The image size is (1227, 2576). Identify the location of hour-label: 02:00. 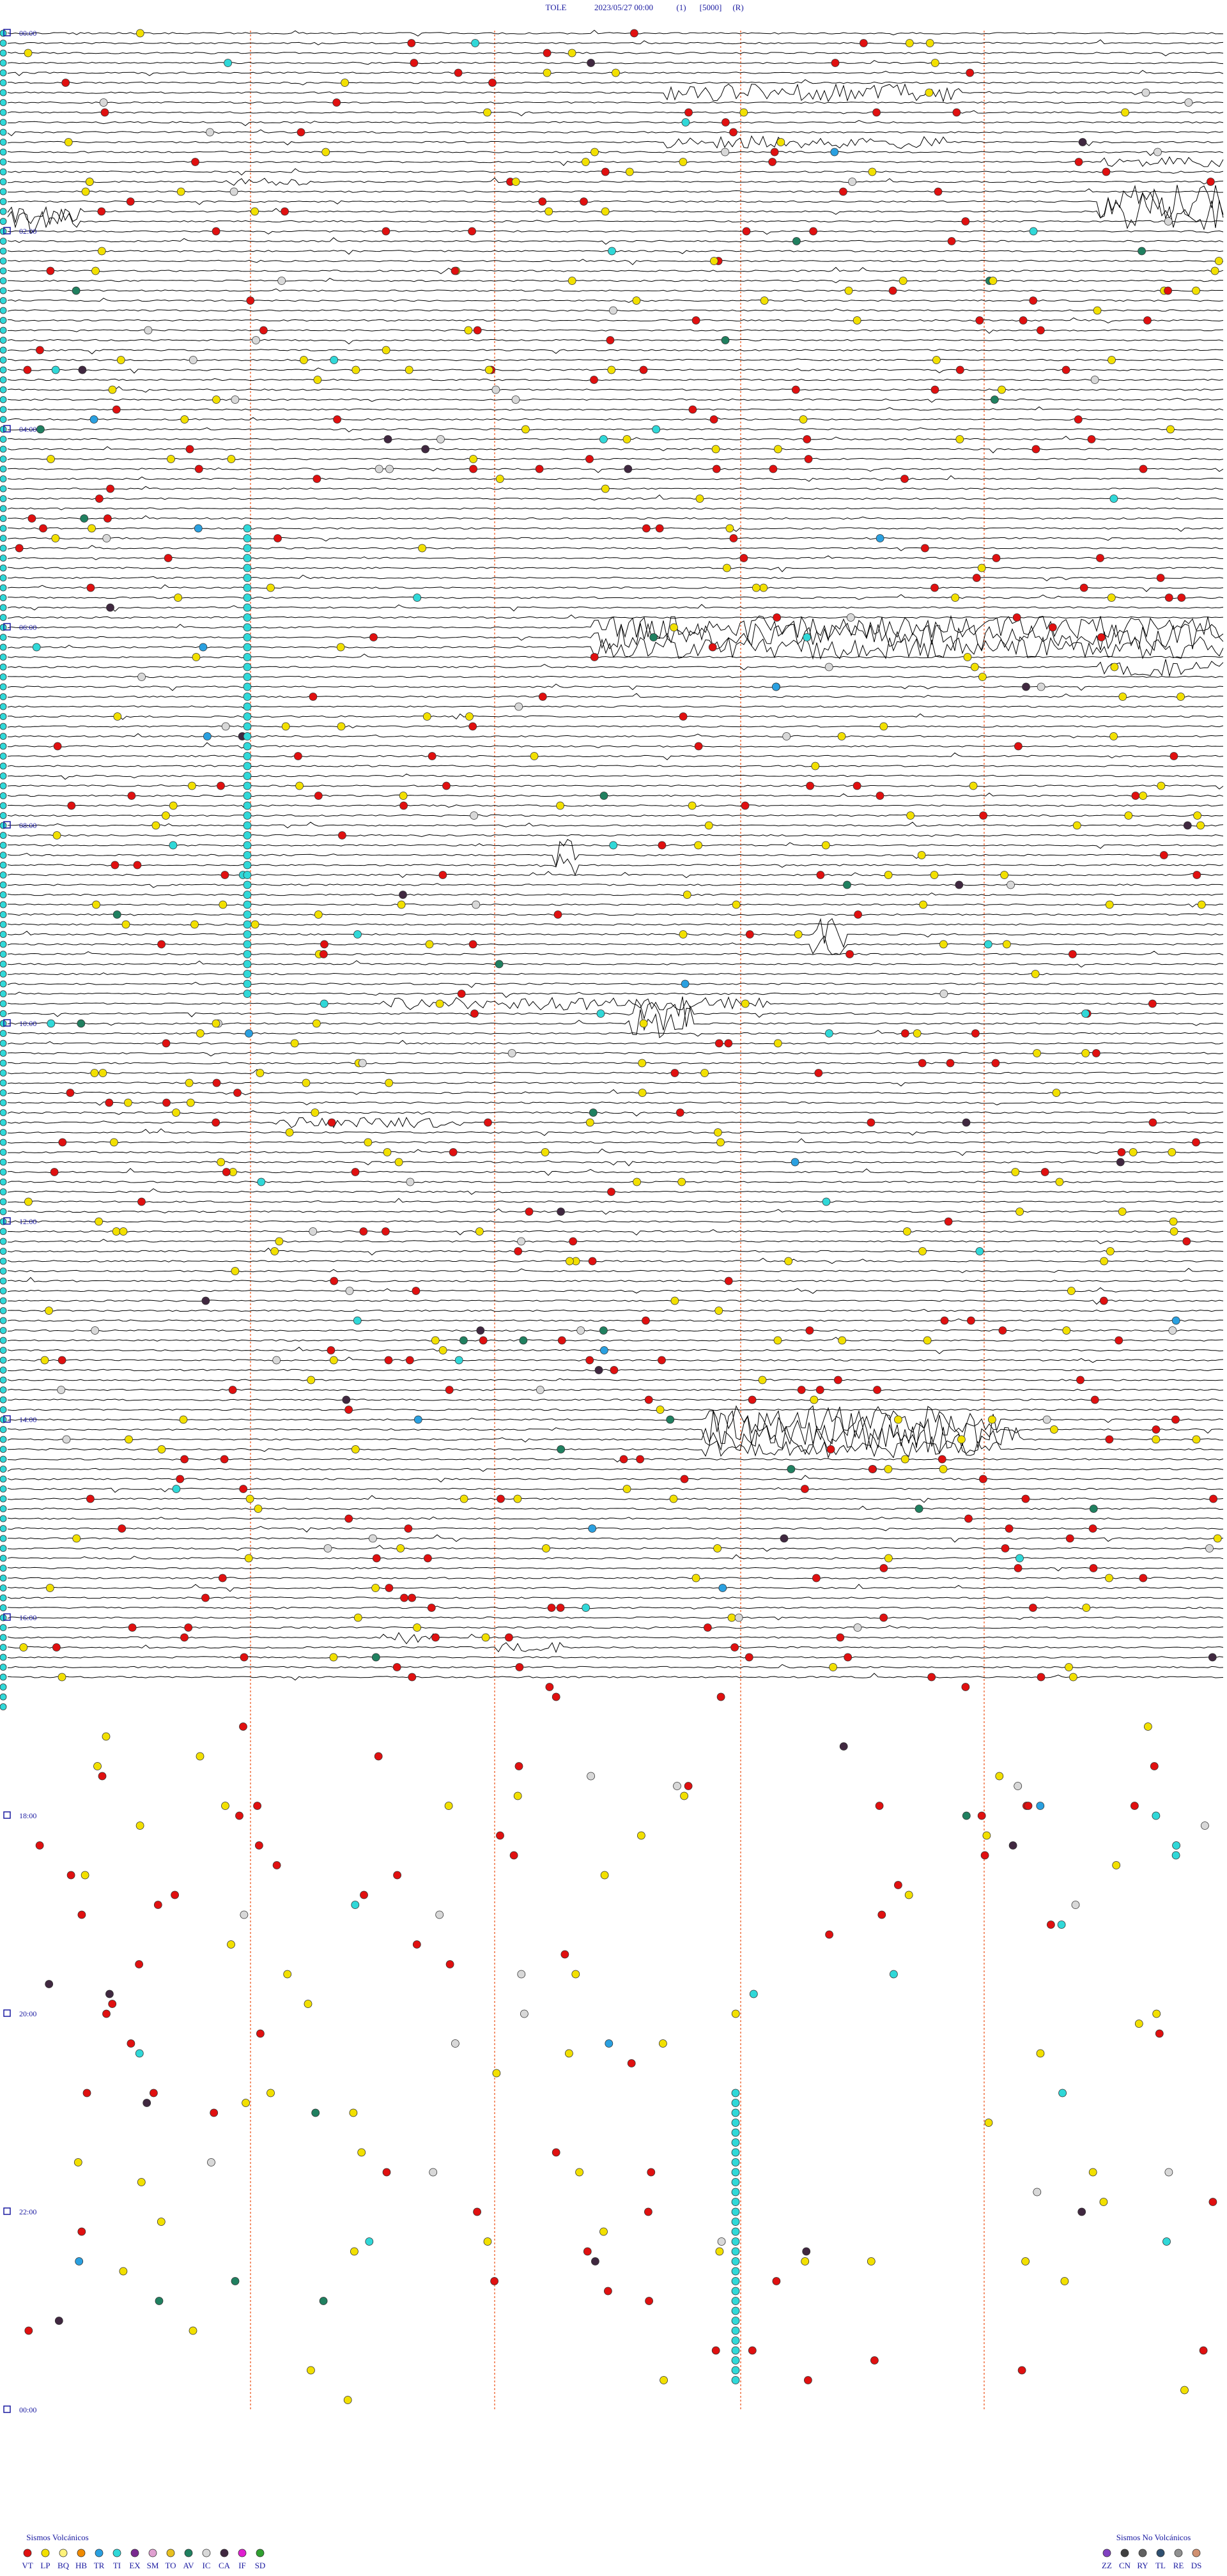
(27, 231).